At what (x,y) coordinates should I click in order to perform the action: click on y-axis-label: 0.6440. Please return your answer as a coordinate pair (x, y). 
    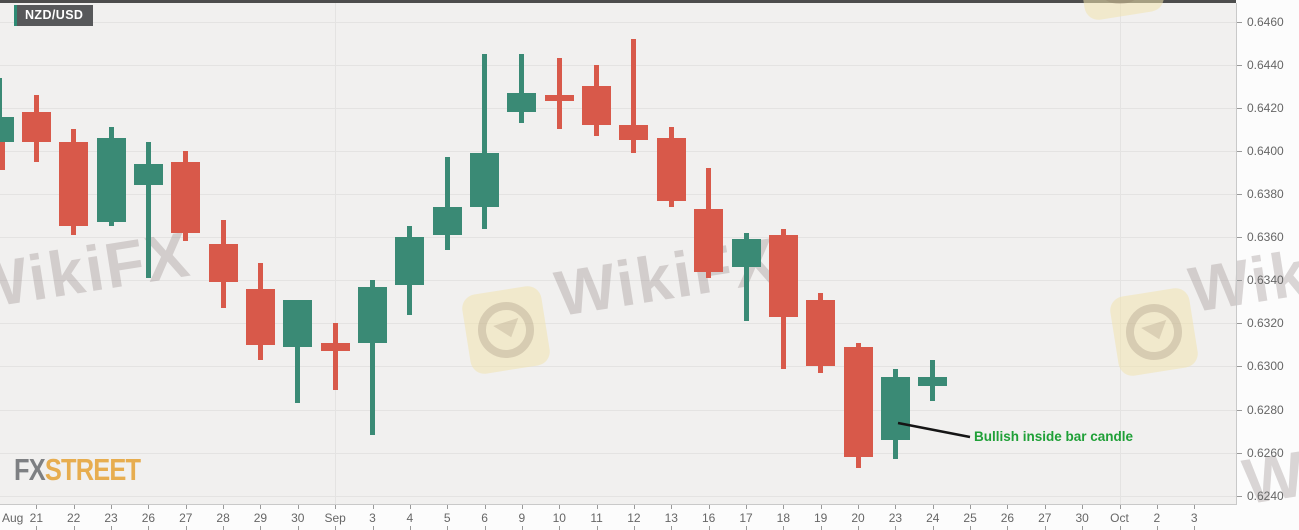
    Looking at the image, I should click on (1265, 64).